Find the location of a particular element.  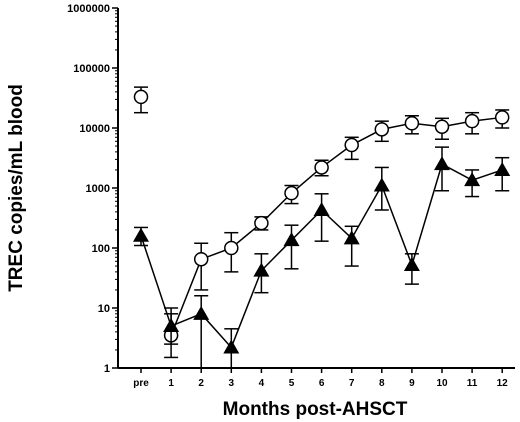

x-tick-label: 7 is located at coordinates (352, 383).